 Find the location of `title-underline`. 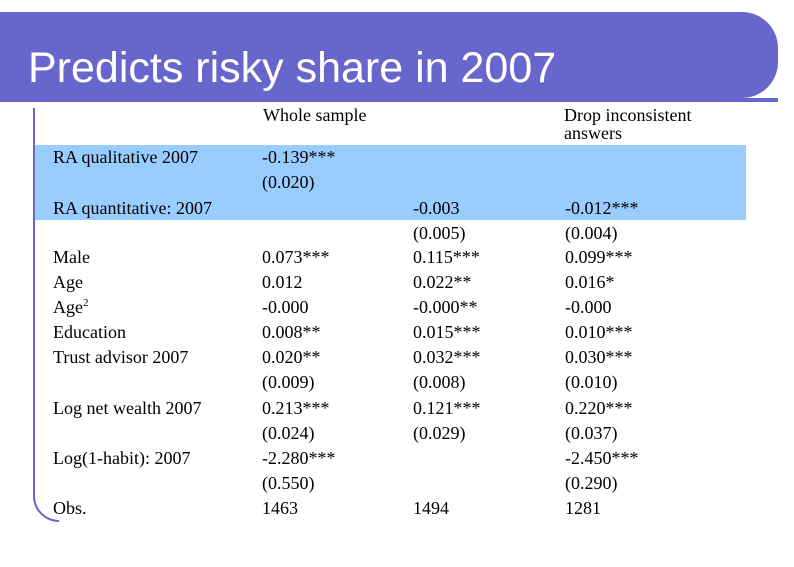

title-underline is located at coordinates (389, 100).